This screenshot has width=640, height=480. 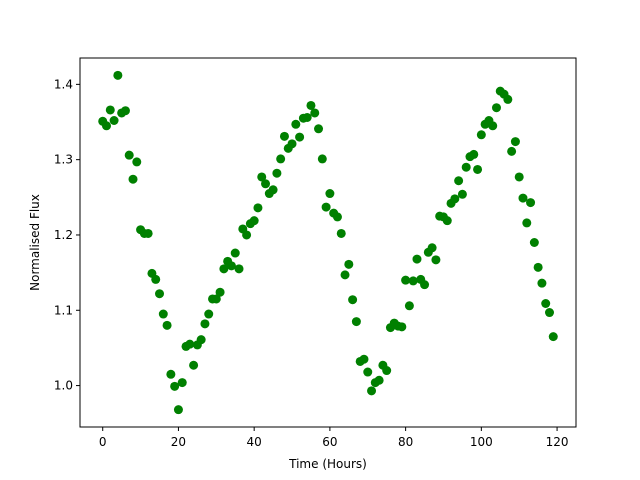 What do you see at coordinates (35, 242) in the screenshot?
I see `y-axis-label: Normalised Flux` at bounding box center [35, 242].